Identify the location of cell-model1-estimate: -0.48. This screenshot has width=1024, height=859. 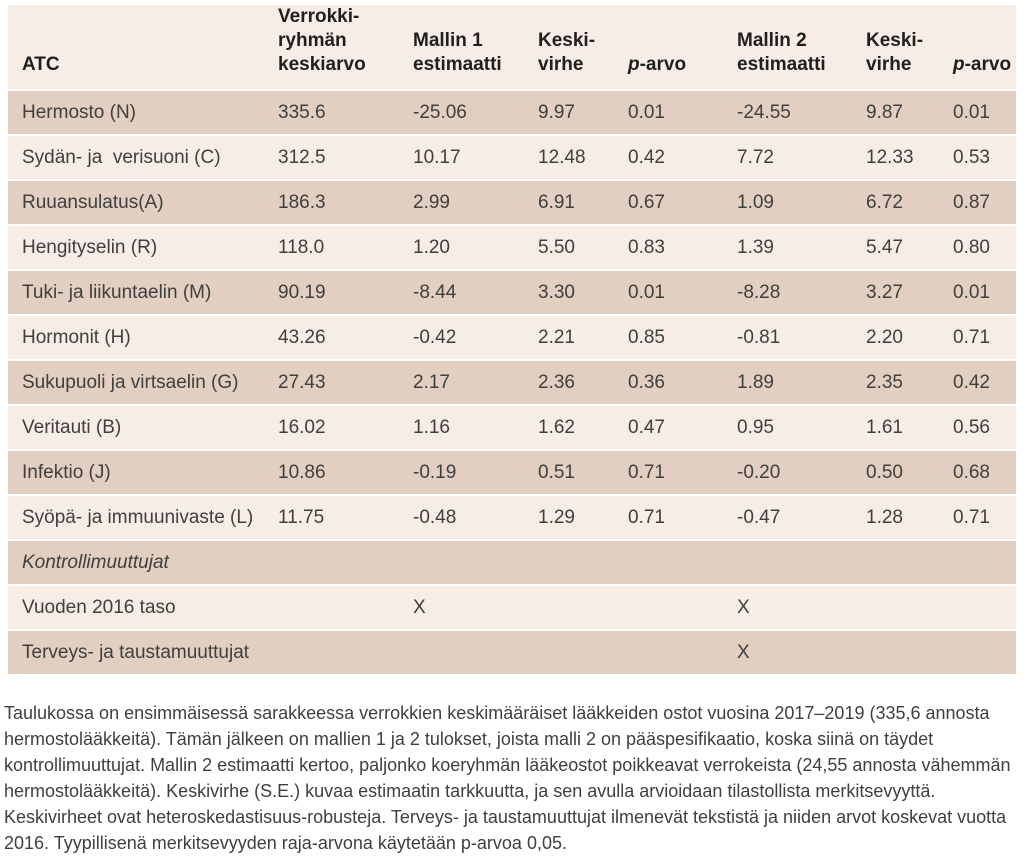
(475, 517).